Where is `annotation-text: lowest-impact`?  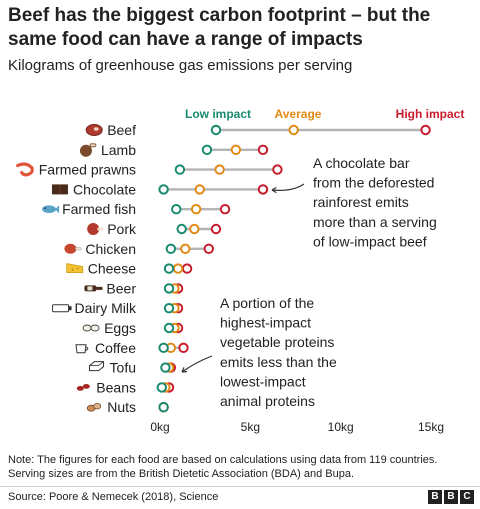 annotation-text: lowest-impact is located at coordinates (263, 381).